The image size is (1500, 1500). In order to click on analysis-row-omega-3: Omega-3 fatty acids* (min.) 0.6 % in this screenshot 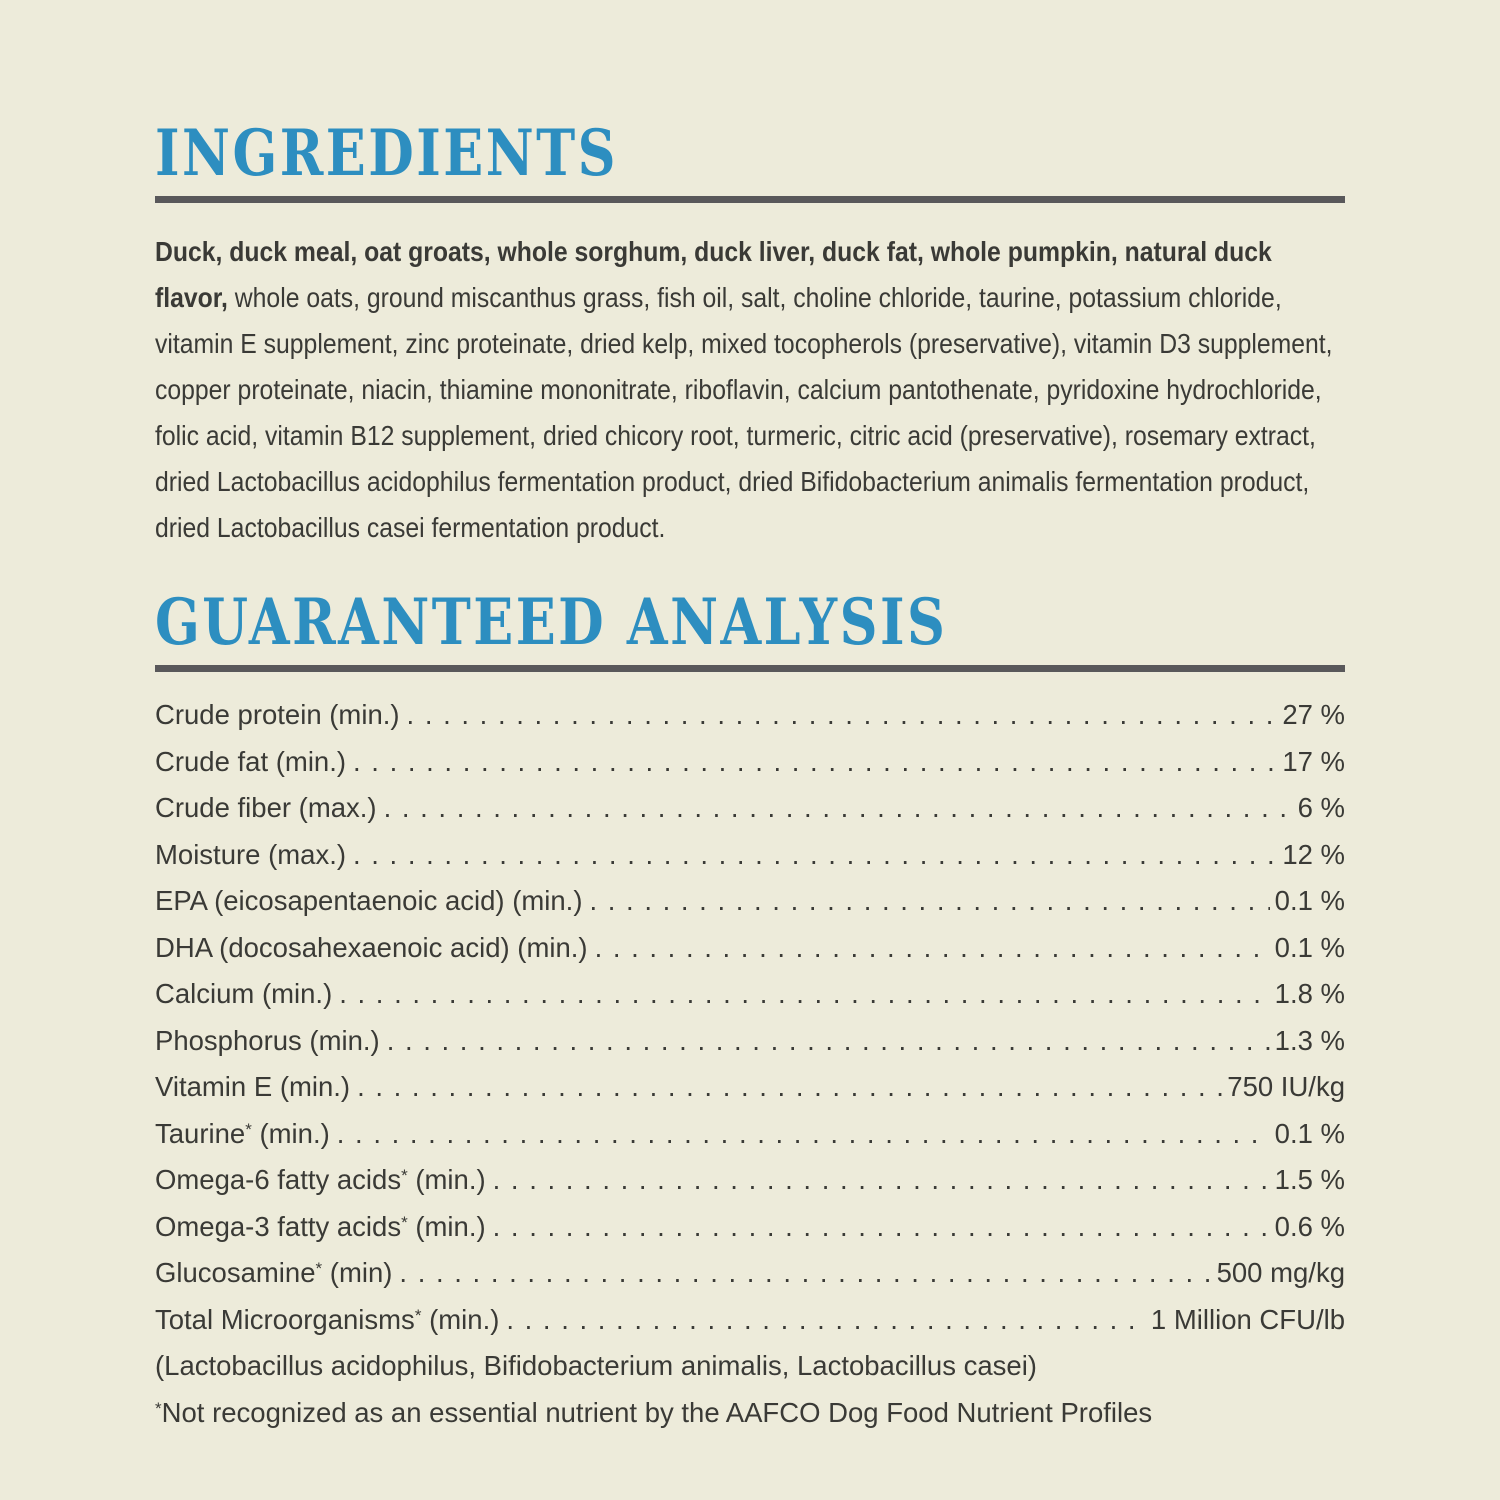, I will do `click(750, 1227)`.